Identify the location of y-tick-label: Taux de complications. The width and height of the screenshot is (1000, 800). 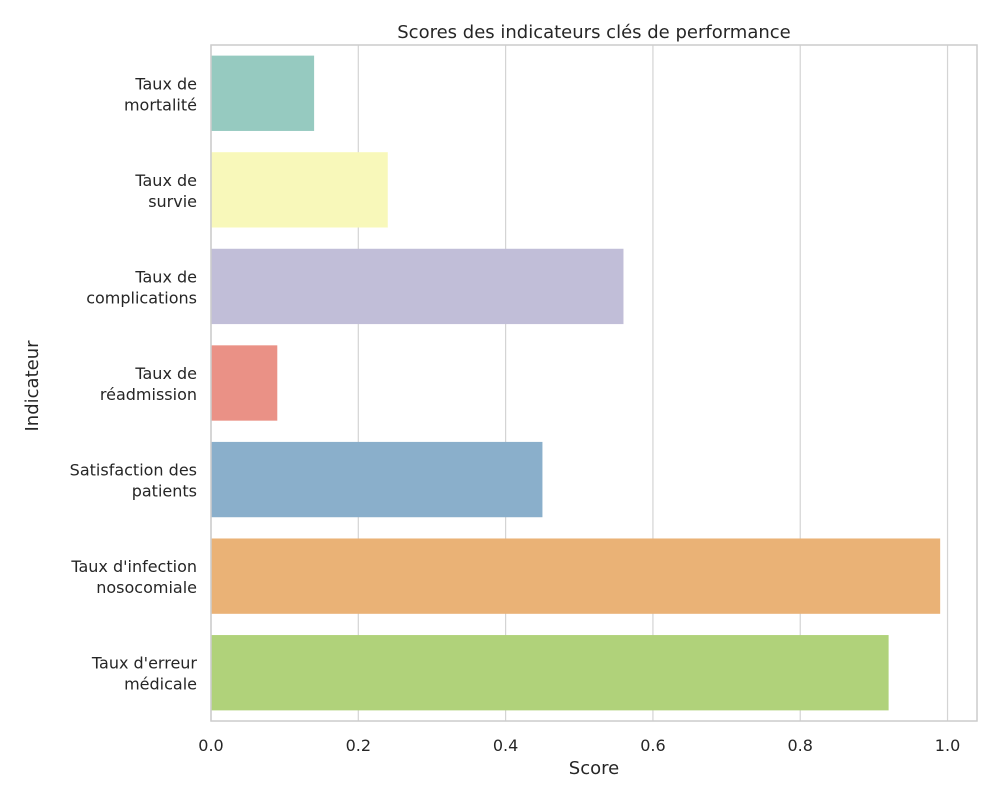
(141, 287).